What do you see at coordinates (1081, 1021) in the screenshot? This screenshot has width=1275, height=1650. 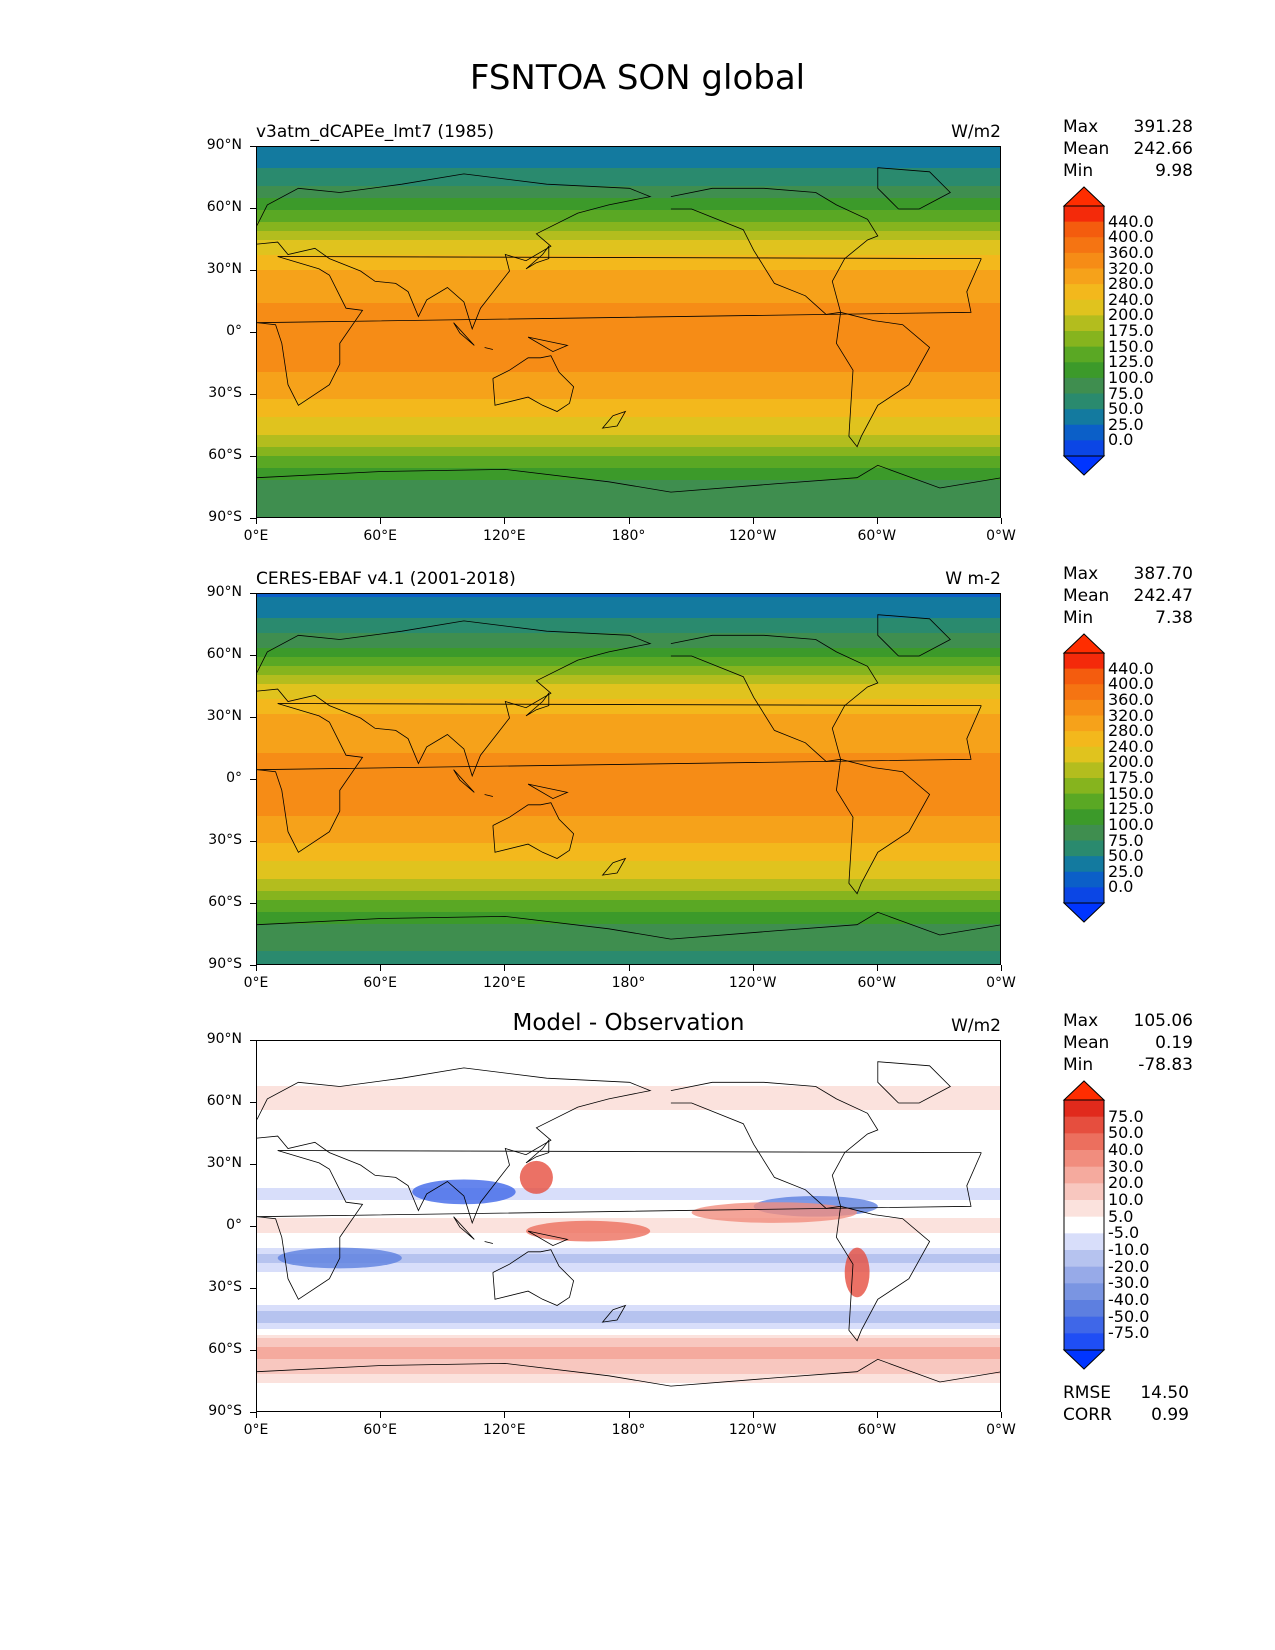 I see `stat-label: Max` at bounding box center [1081, 1021].